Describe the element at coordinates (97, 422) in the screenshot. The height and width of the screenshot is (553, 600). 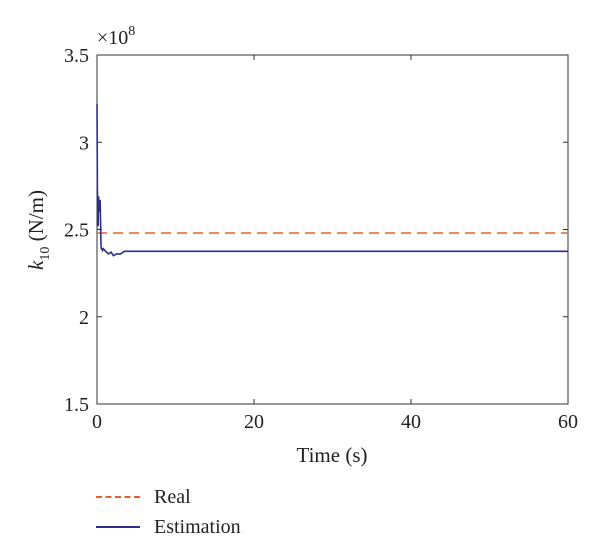
I see `x-tick-label: 0` at that location.